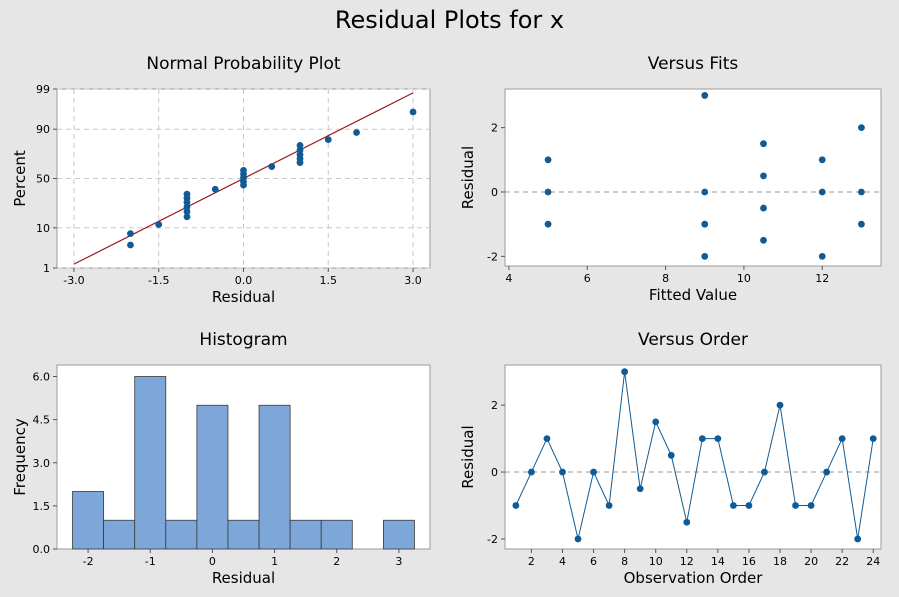  Describe the element at coordinates (693, 340) in the screenshot. I see `panel-title: Versus Order` at that location.